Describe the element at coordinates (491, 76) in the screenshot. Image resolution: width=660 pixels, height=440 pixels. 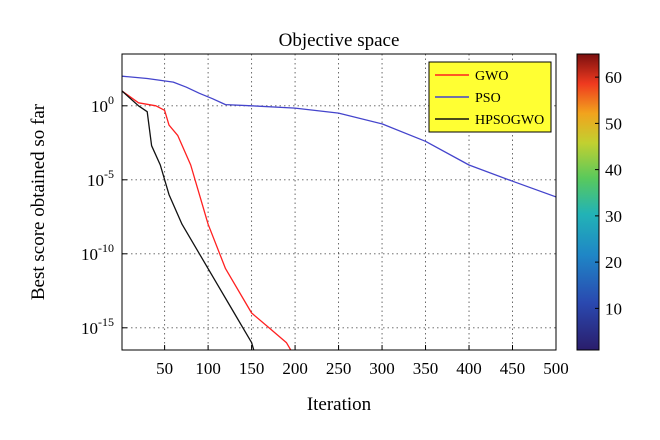
I see `legend-label: GWO` at that location.